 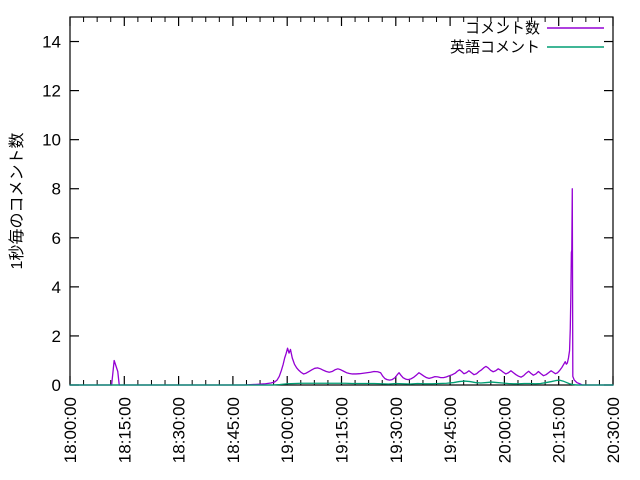 What do you see at coordinates (56, 336) in the screenshot?
I see `y-tick-label: 2` at bounding box center [56, 336].